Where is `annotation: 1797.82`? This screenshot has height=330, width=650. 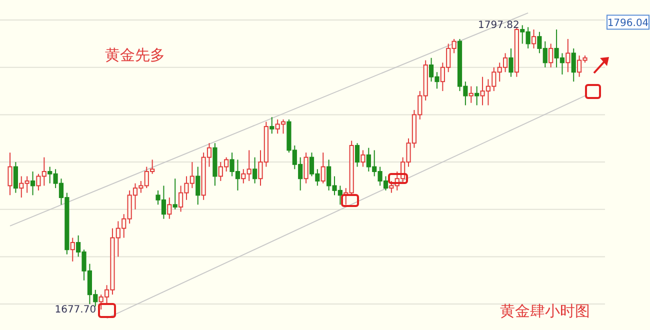 annotation: 1797.82 is located at coordinates (499, 26).